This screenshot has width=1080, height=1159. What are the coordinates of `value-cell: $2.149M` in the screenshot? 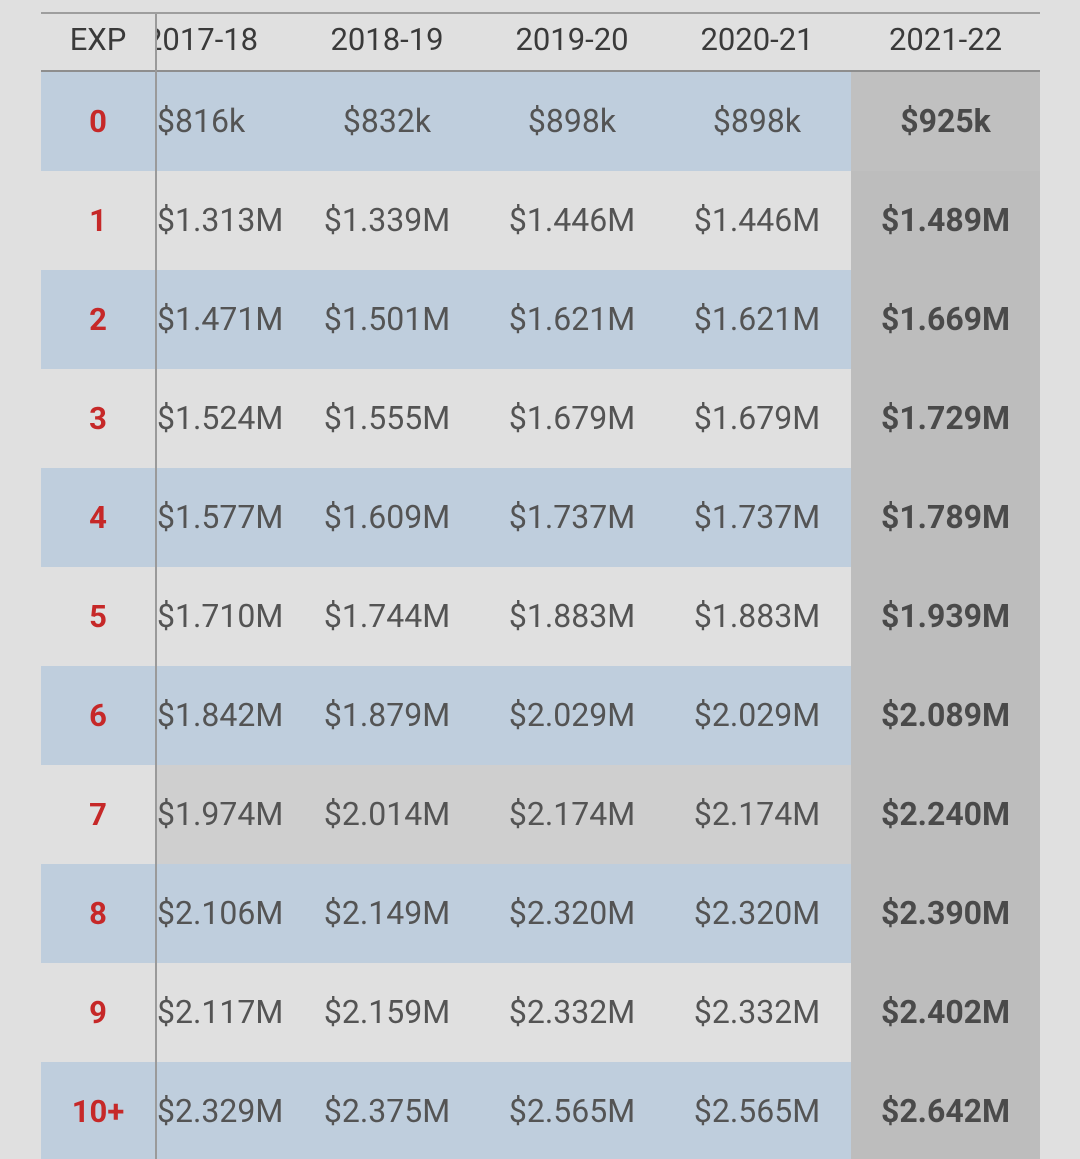 It's located at (387, 913).